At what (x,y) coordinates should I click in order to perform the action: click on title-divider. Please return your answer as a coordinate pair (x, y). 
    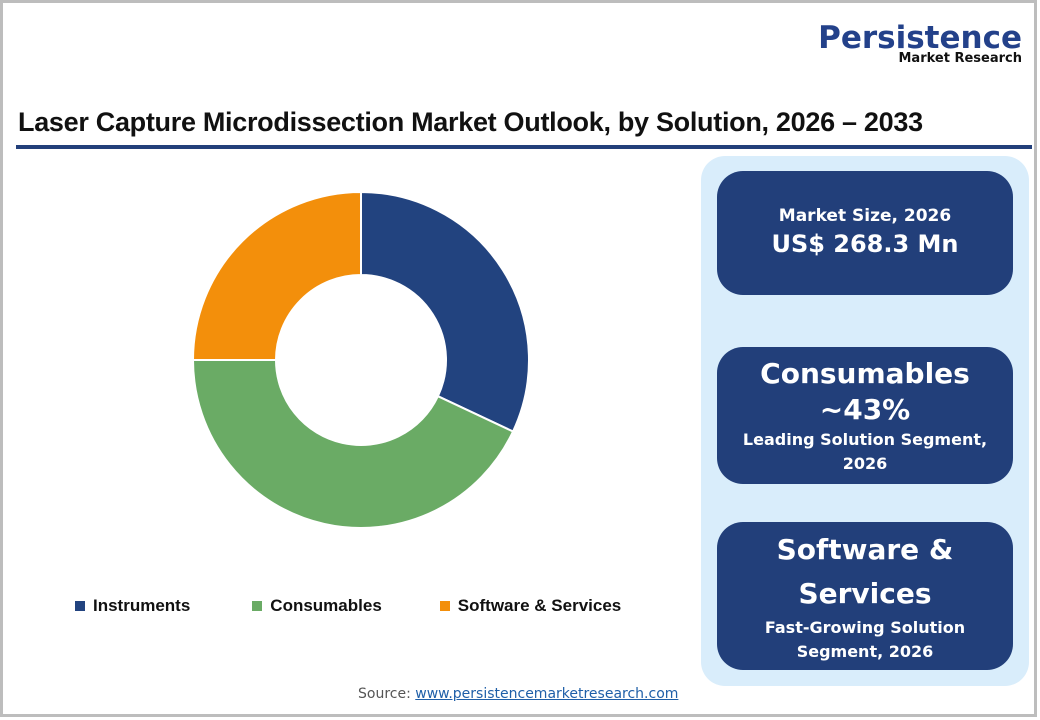
    Looking at the image, I should click on (524, 147).